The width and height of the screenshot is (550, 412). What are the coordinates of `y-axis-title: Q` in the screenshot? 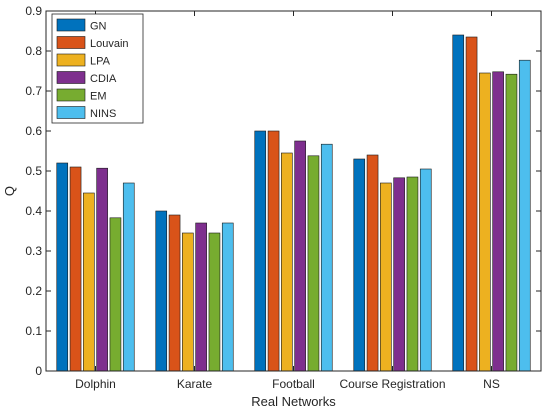 It's located at (9, 191).